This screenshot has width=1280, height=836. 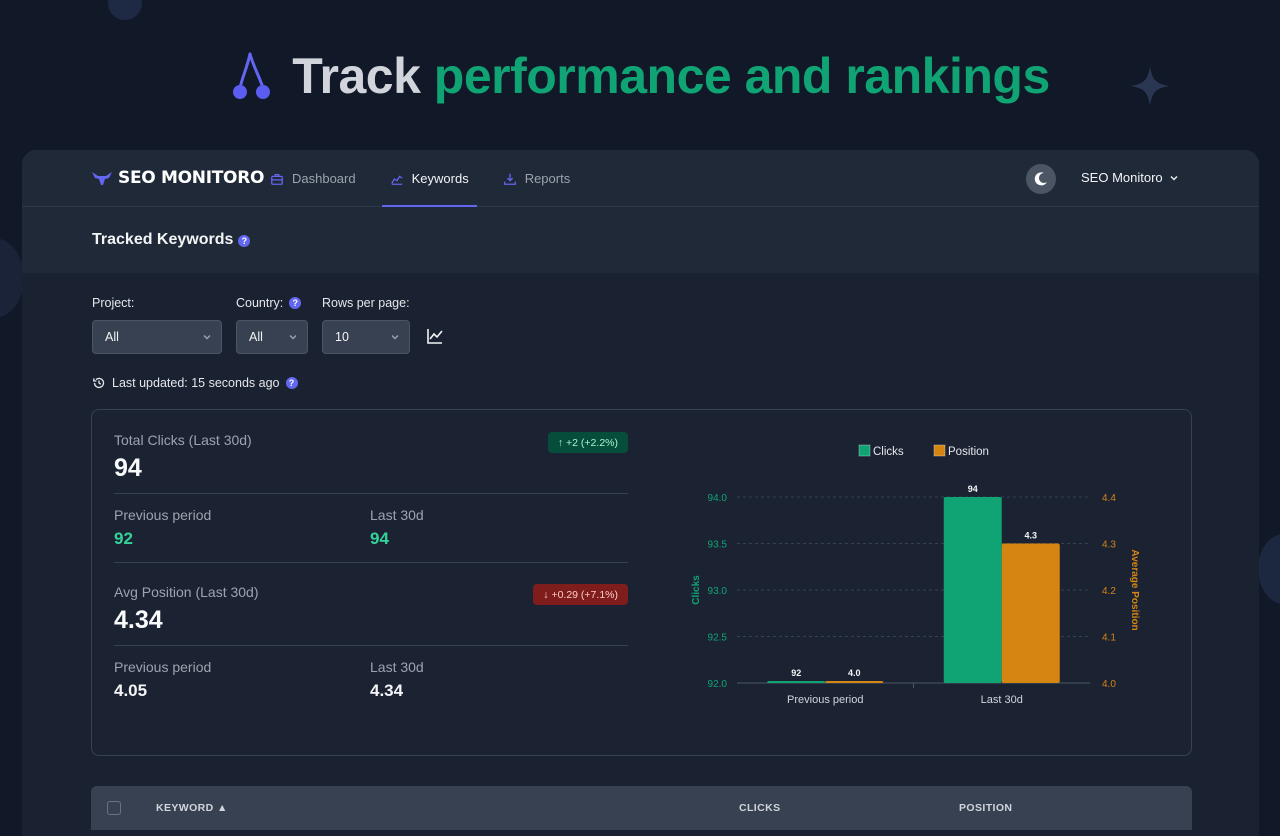 I want to click on history-icon, so click(x=99, y=383).